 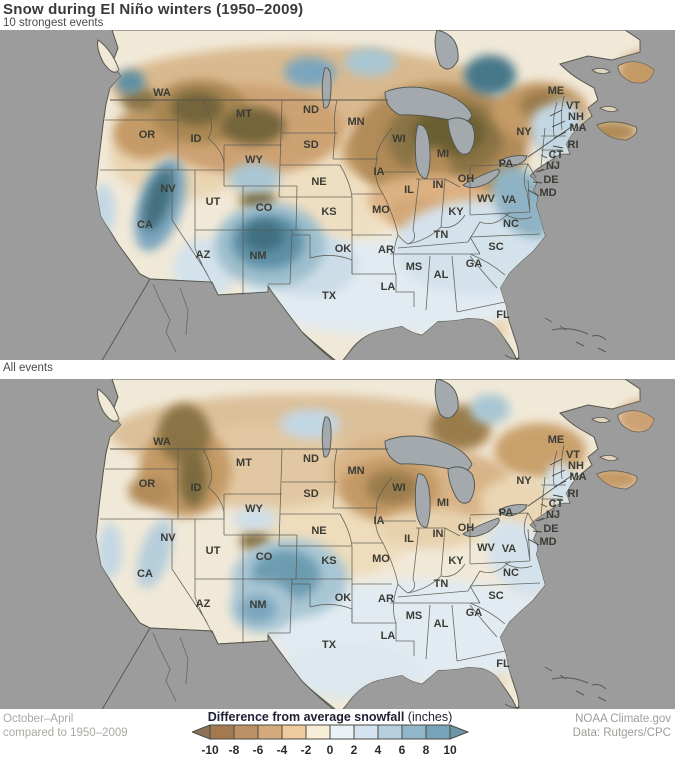 What do you see at coordinates (524, 481) in the screenshot?
I see `state-label: NY` at bounding box center [524, 481].